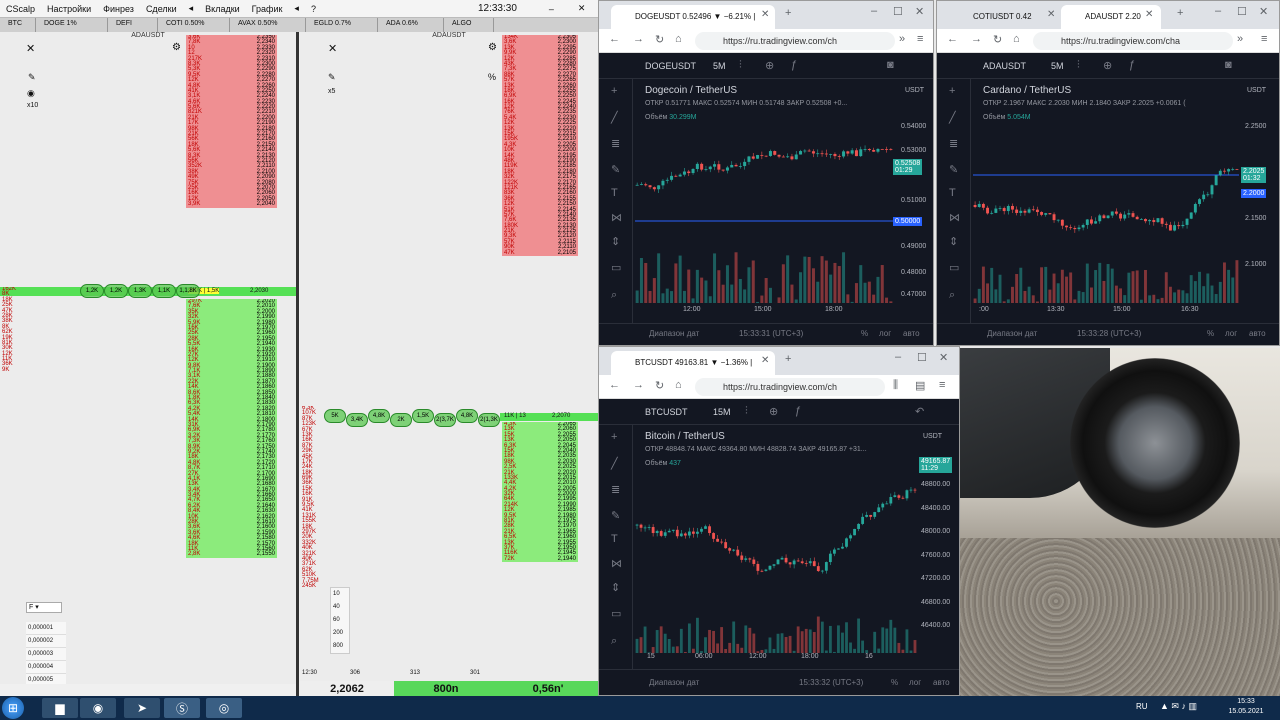  What do you see at coordinates (267, 8) in the screenshot?
I see `menu-item: График` at bounding box center [267, 8].